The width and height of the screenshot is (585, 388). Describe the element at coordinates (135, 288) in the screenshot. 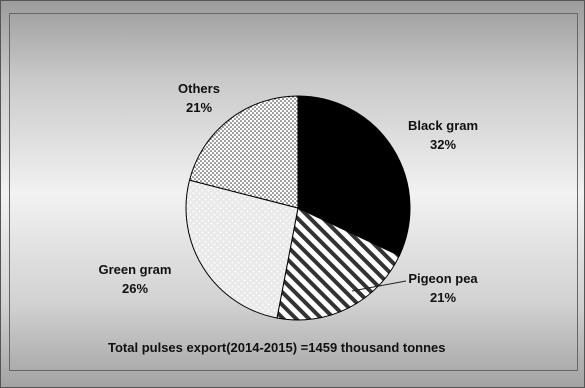

I see `slice-value-label-green-gram: 26%` at that location.